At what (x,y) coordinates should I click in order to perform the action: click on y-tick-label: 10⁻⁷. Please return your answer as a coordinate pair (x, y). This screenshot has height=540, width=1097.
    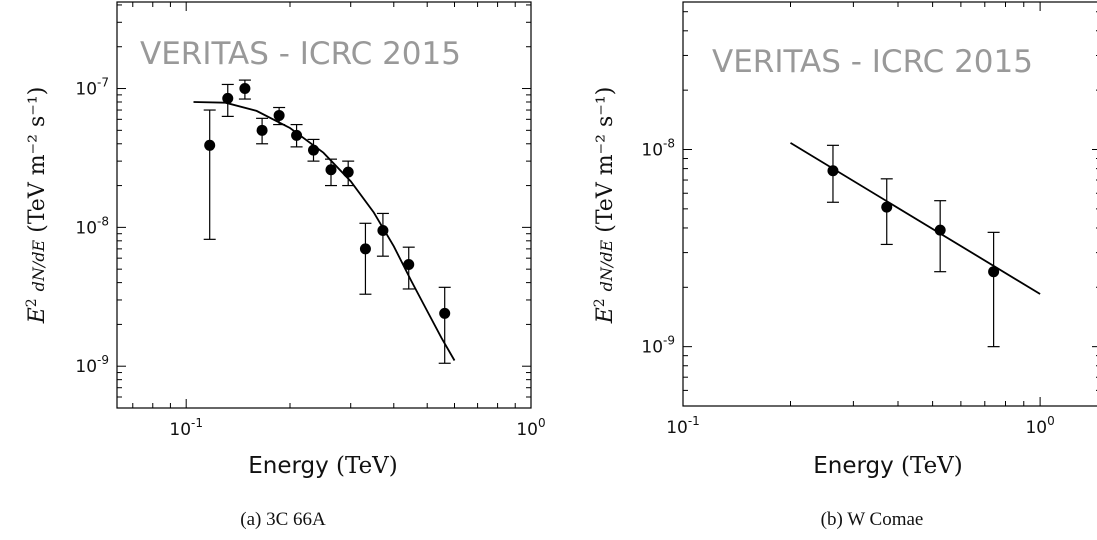
    Looking at the image, I should click on (92, 88).